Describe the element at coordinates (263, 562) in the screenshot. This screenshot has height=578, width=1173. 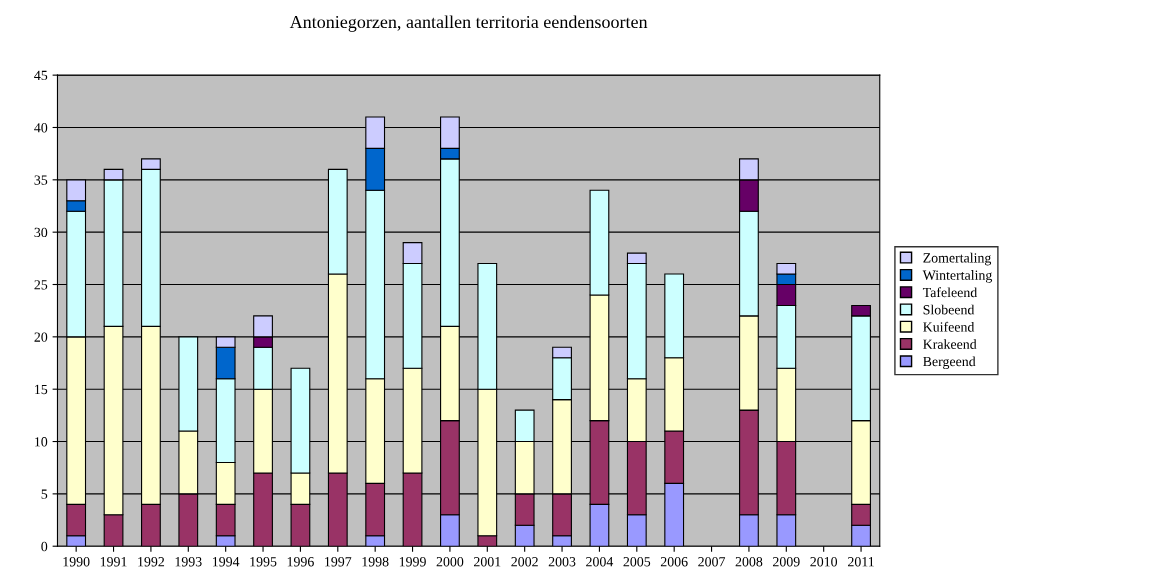
I see `x-tick-label: 1995` at that location.